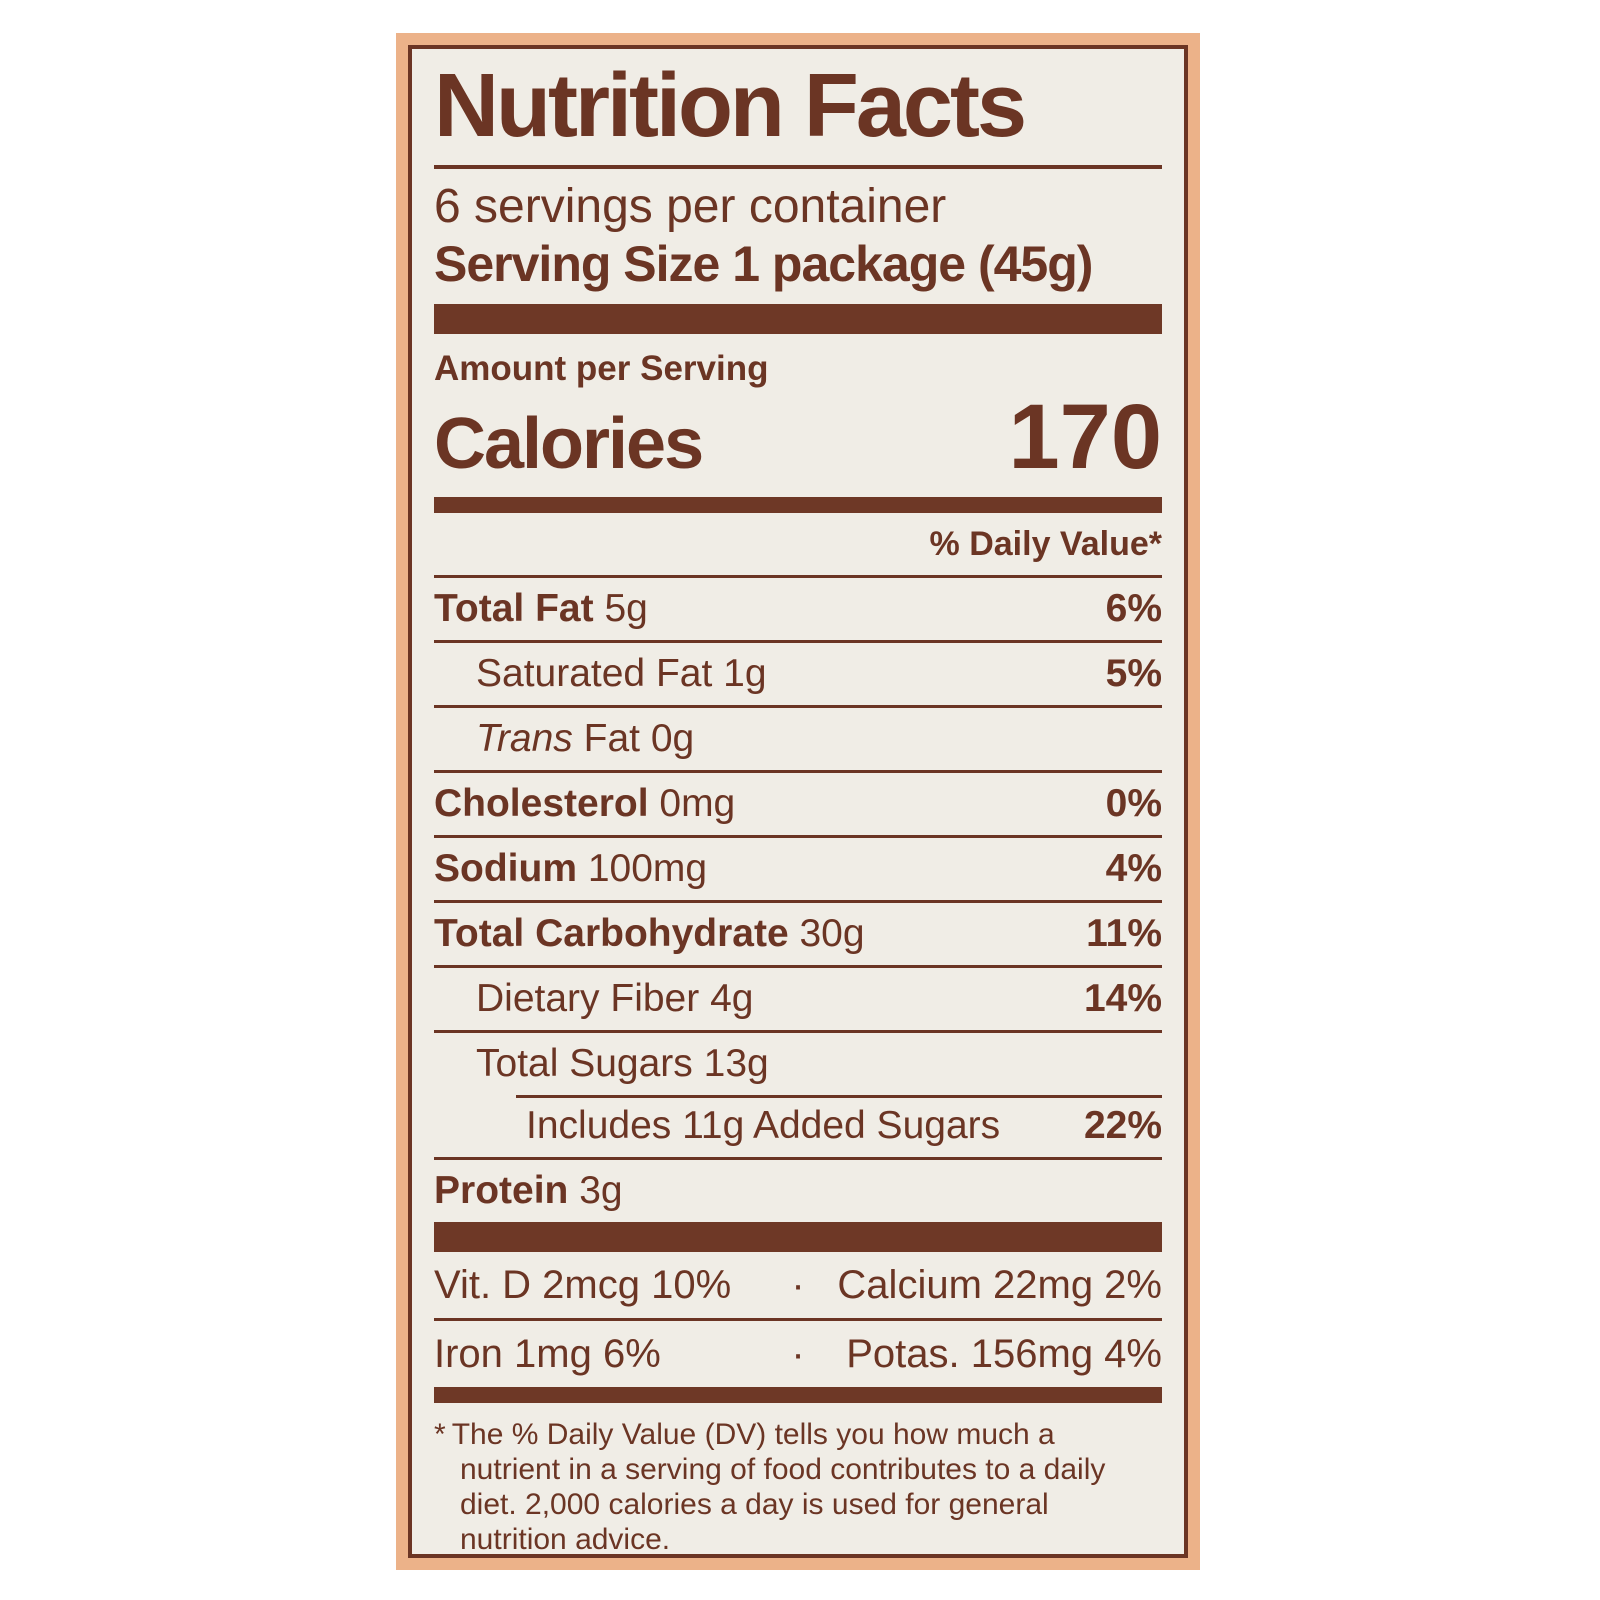 This screenshot has height=1600, width=1600. I want to click on amount-per-serving-label: Amount per Serving, so click(601, 369).